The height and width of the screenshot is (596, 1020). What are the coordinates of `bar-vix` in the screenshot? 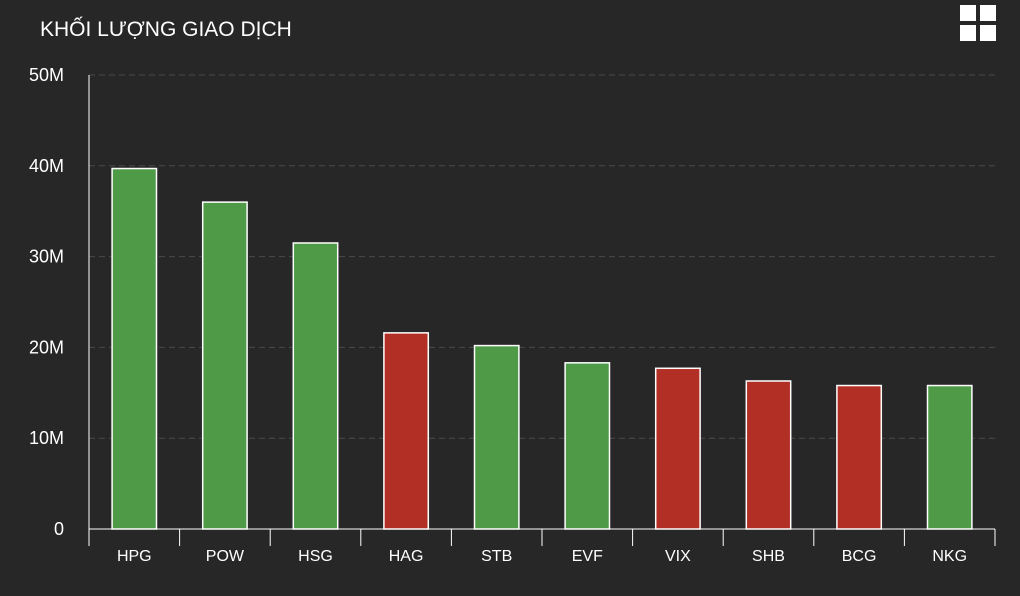 It's located at (677, 448).